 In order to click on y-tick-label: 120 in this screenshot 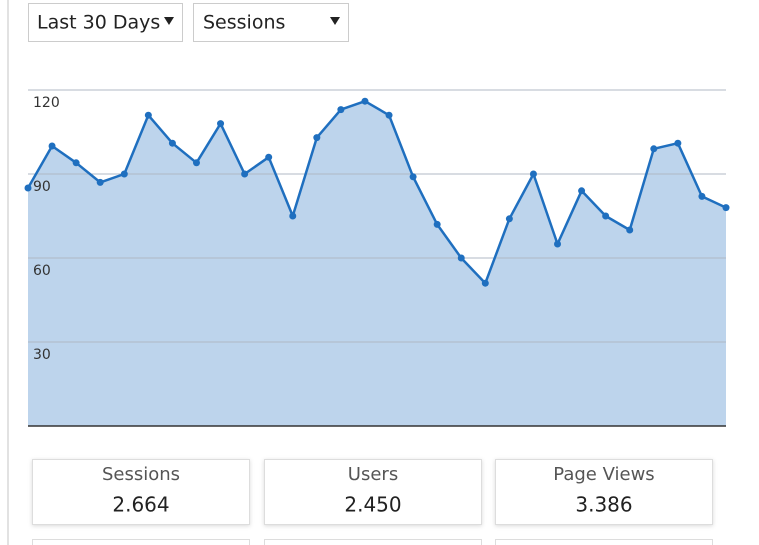, I will do `click(46, 103)`.